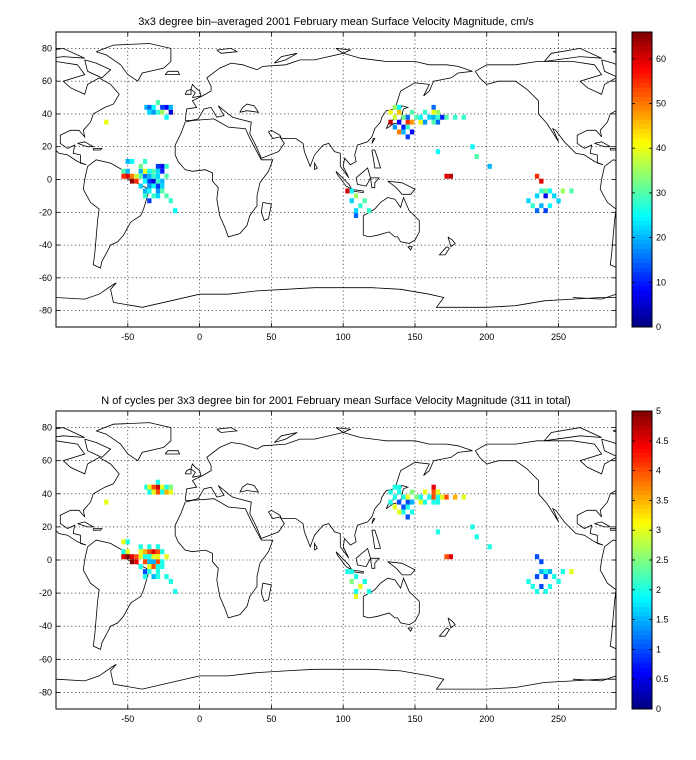 This screenshot has height=760, width=696. What do you see at coordinates (45, 593) in the screenshot?
I see `y-tick-label: -20` at bounding box center [45, 593].